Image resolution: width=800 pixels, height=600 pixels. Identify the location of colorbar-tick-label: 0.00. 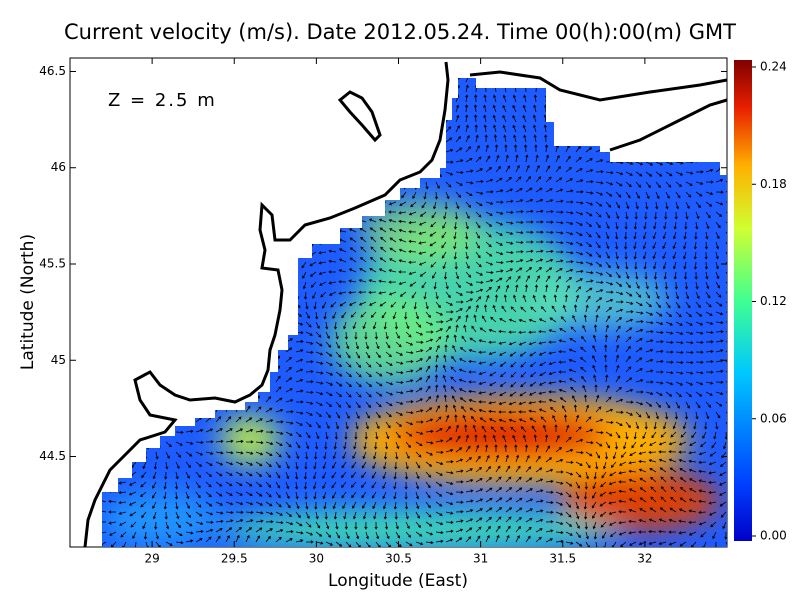
(773, 536).